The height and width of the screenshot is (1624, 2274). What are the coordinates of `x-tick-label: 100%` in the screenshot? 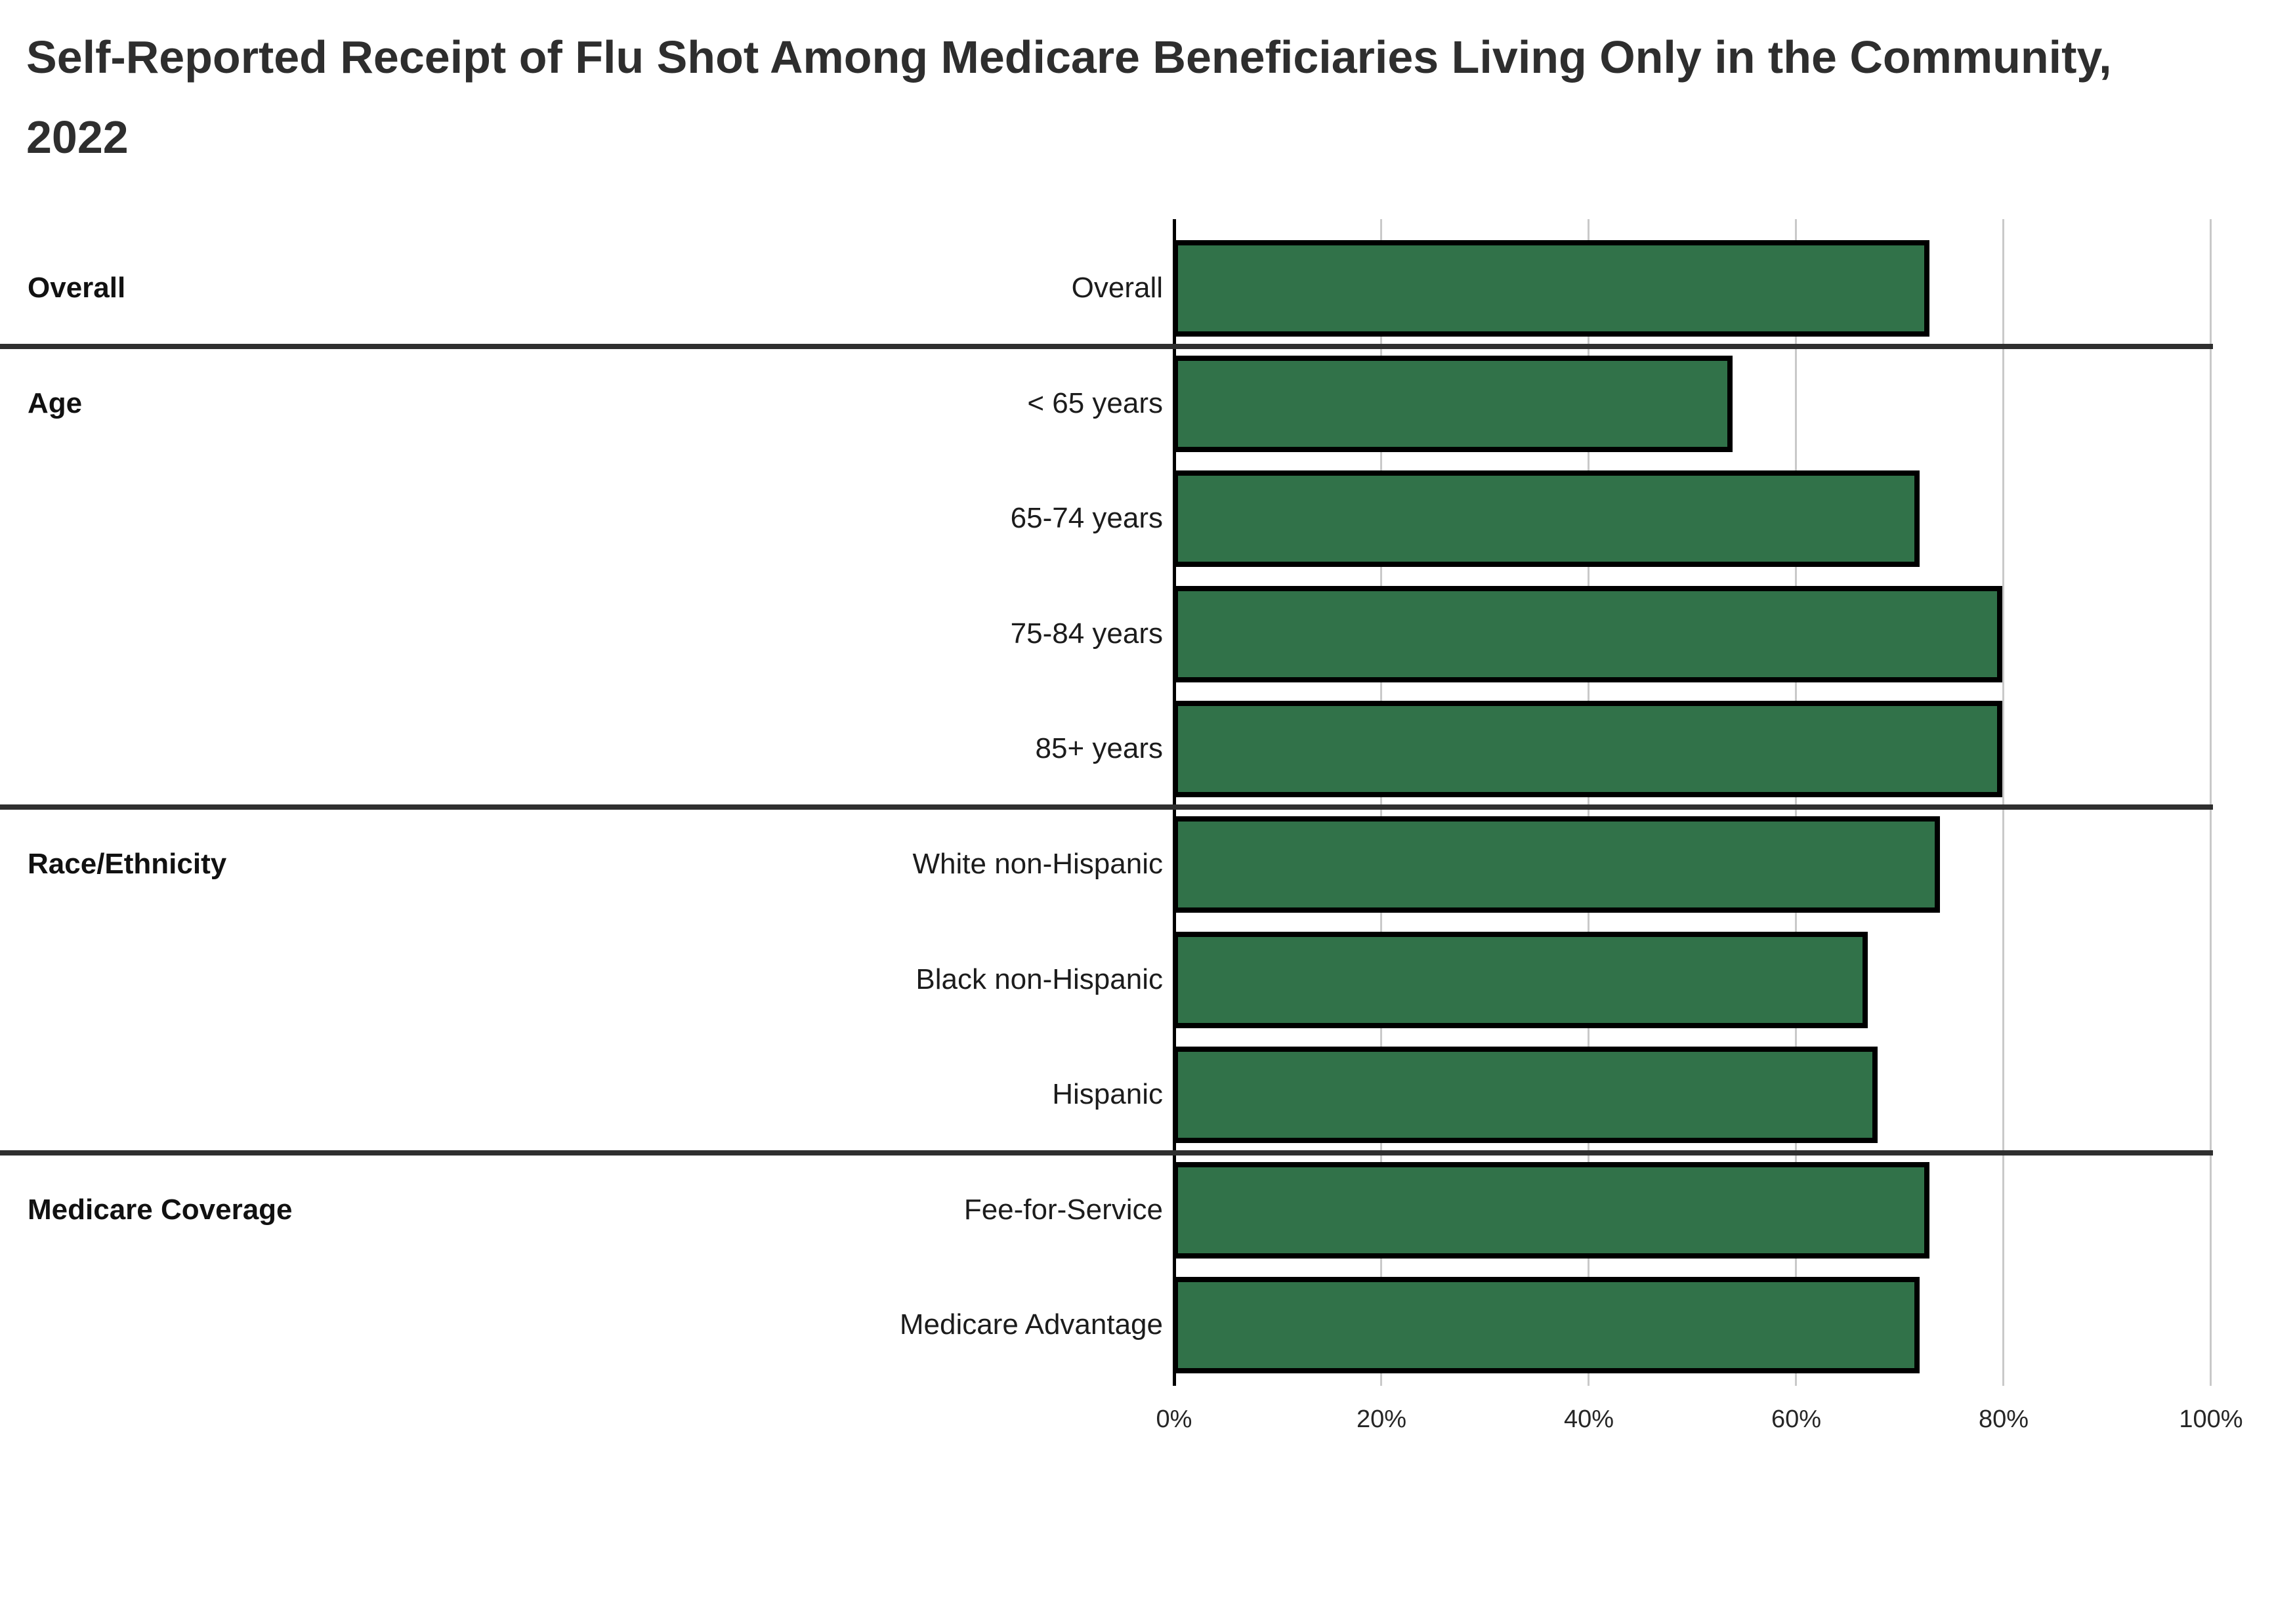 It's located at (2211, 1419).